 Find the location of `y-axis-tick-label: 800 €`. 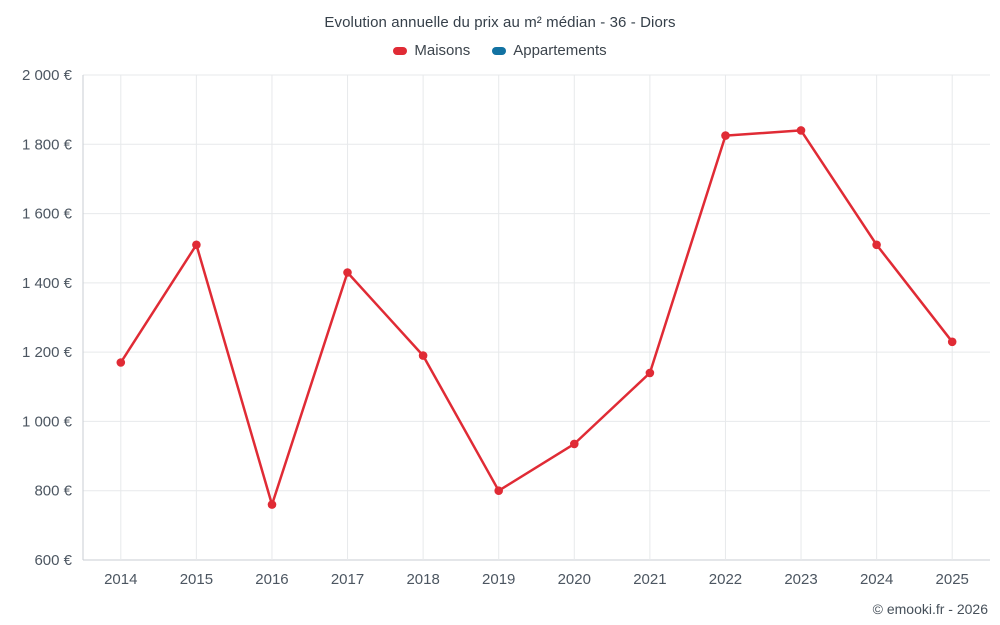

y-axis-tick-label: 800 € is located at coordinates (53, 491).